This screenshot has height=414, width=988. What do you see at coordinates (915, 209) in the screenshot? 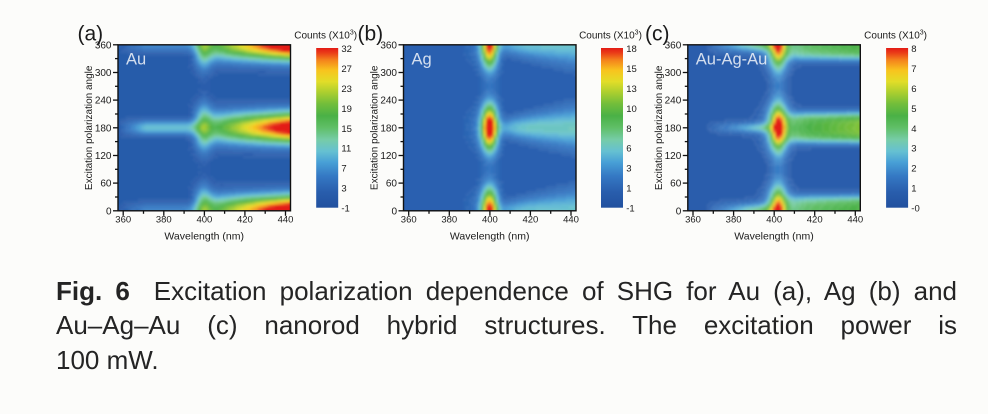
I see `svg-text: -0` at bounding box center [915, 209].